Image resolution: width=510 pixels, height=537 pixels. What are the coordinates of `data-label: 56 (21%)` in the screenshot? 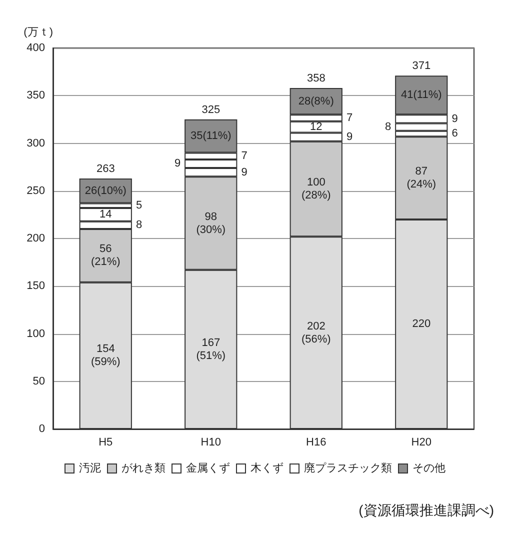 It's located at (105, 255).